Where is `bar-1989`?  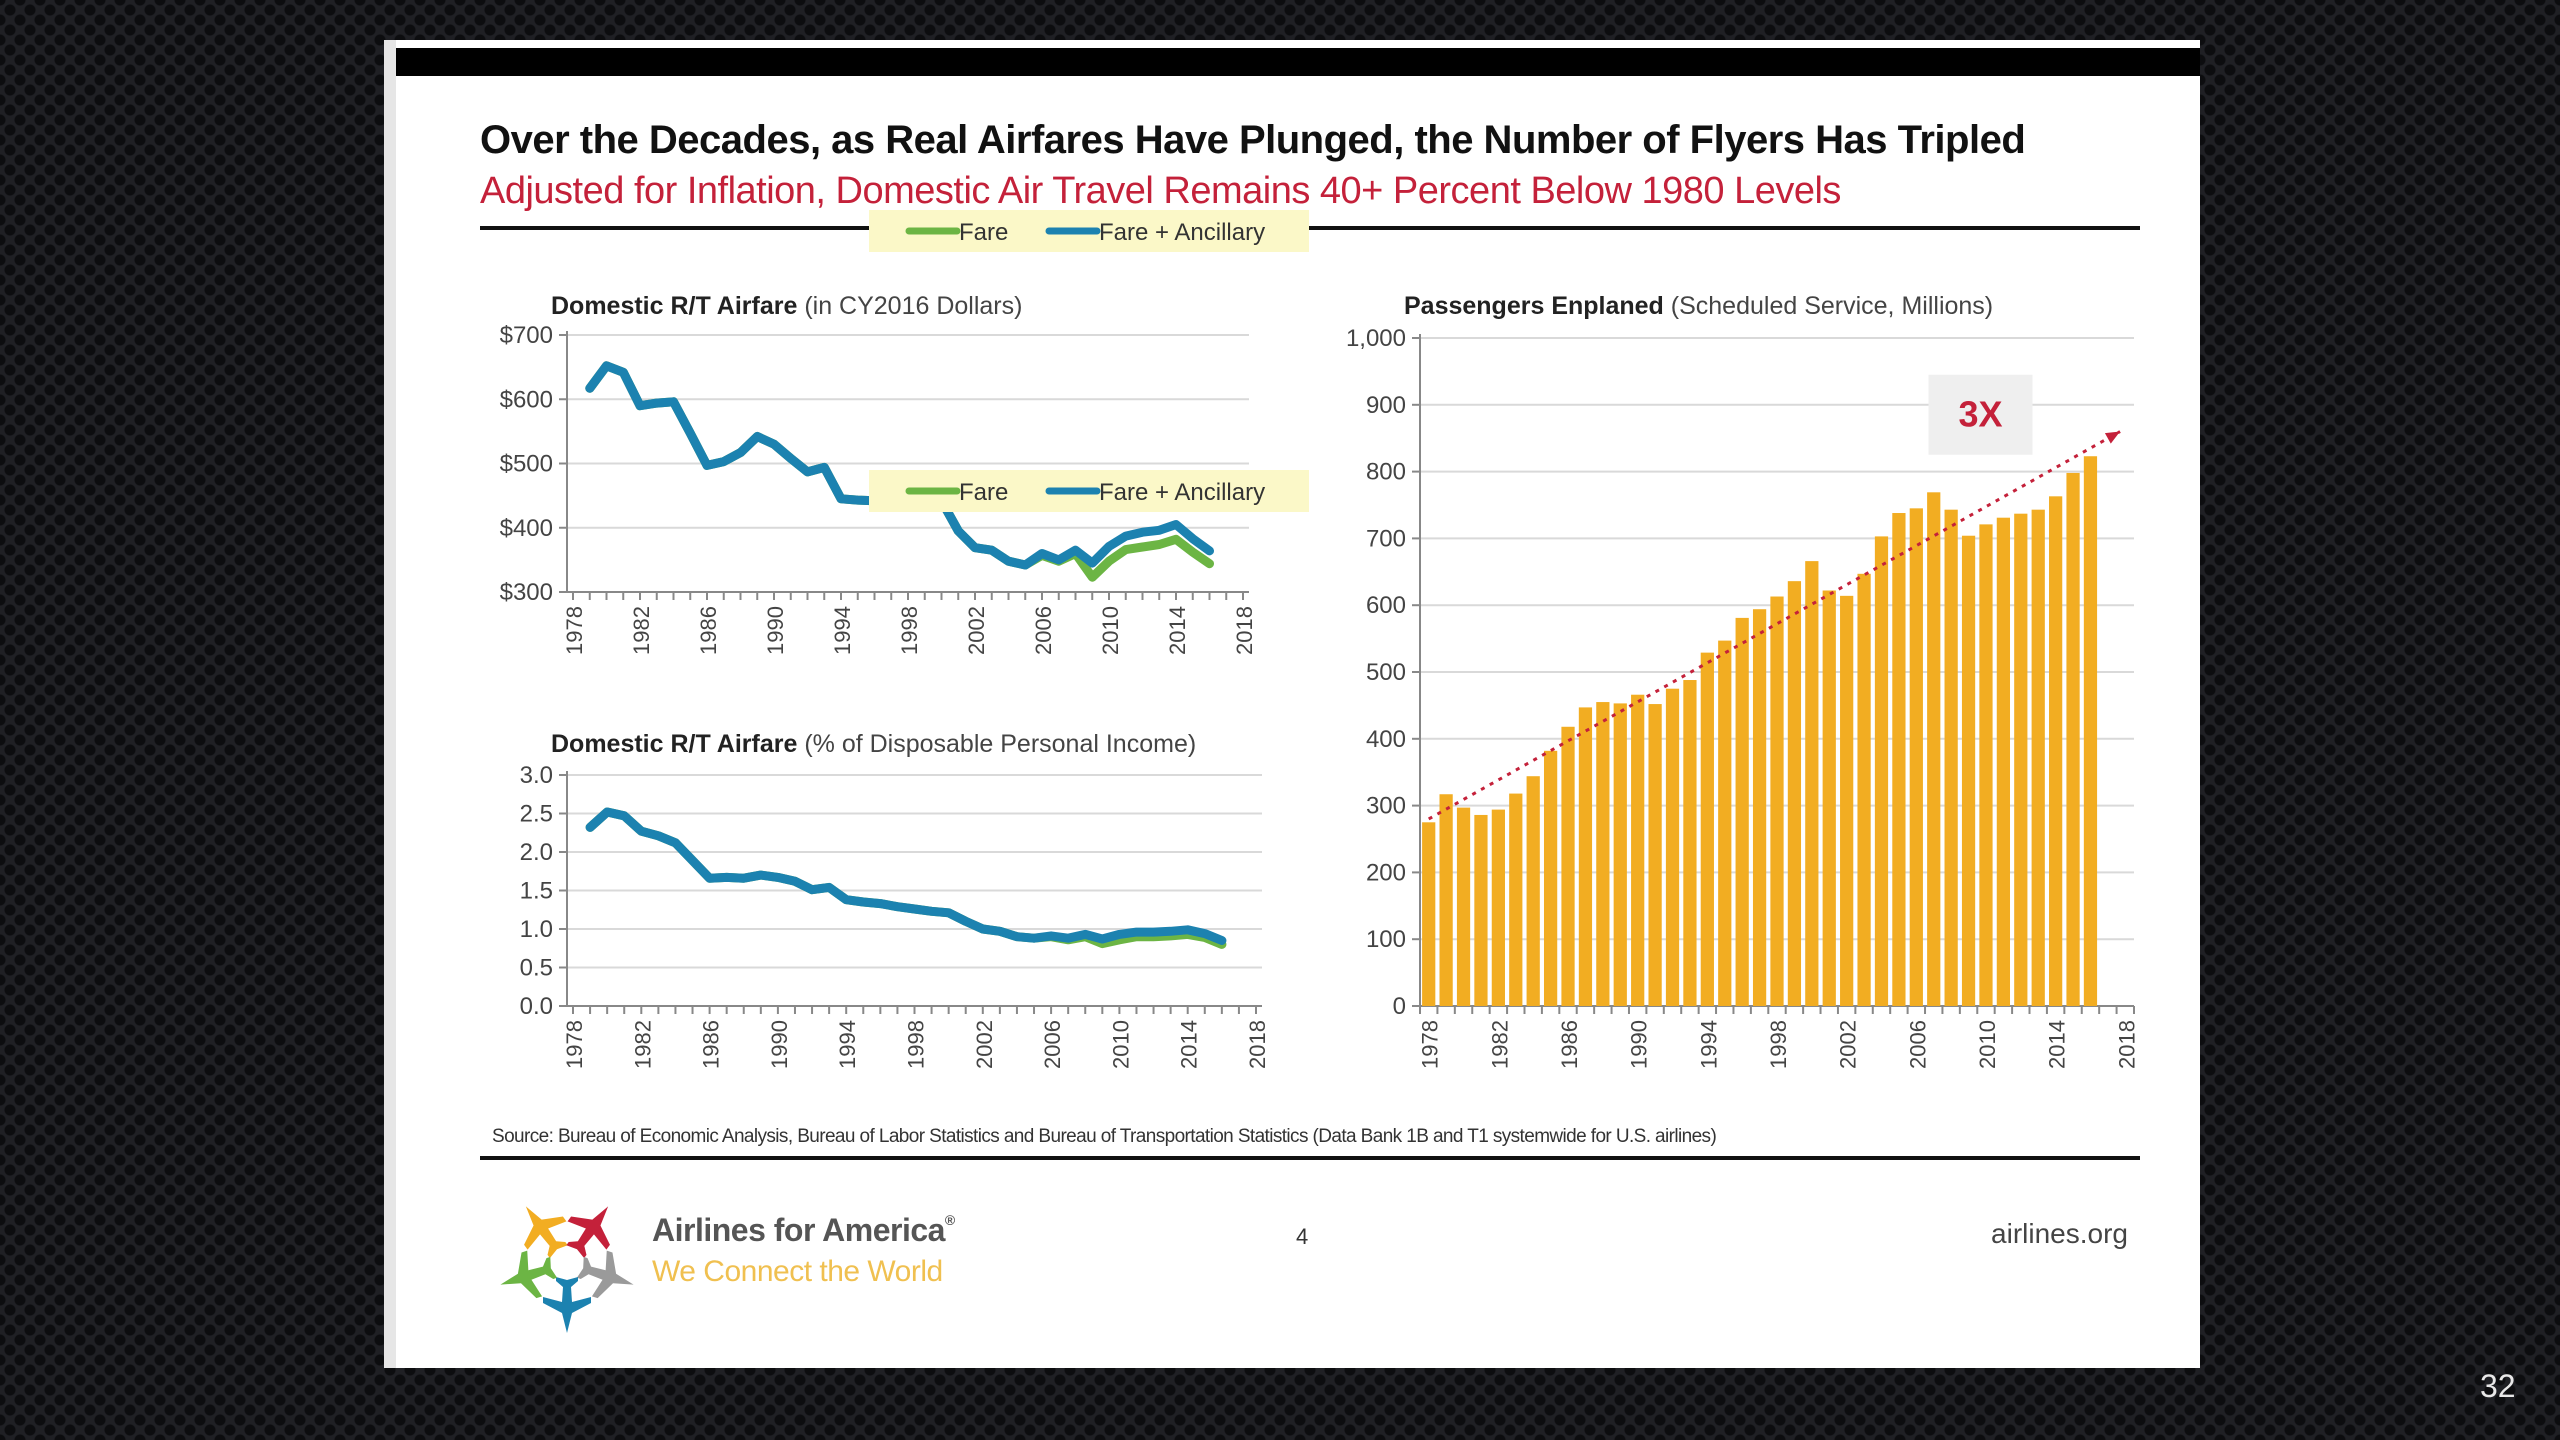
bar-1989 is located at coordinates (1620, 854).